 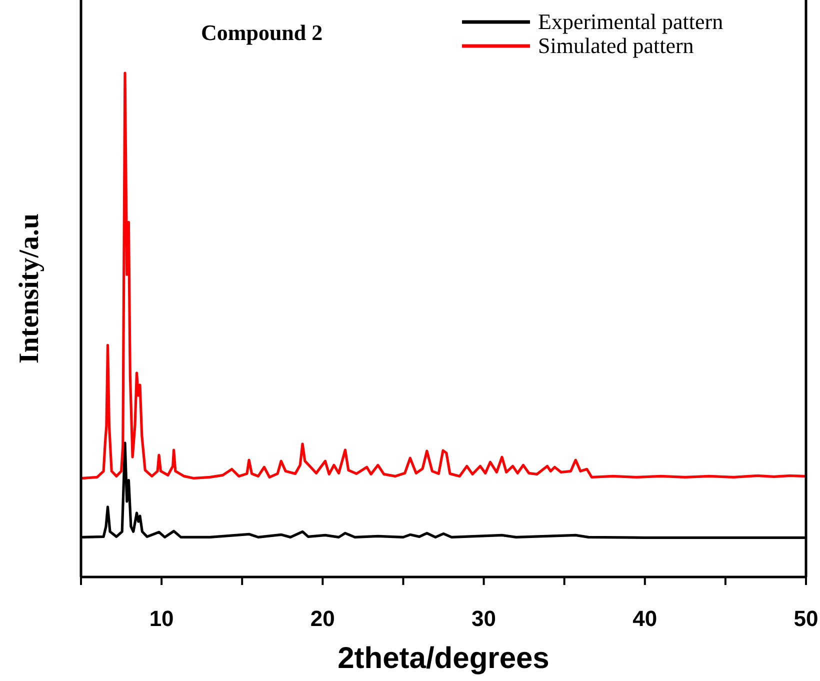 What do you see at coordinates (444, 658) in the screenshot?
I see `x-axis-title: 2theta/degrees` at bounding box center [444, 658].